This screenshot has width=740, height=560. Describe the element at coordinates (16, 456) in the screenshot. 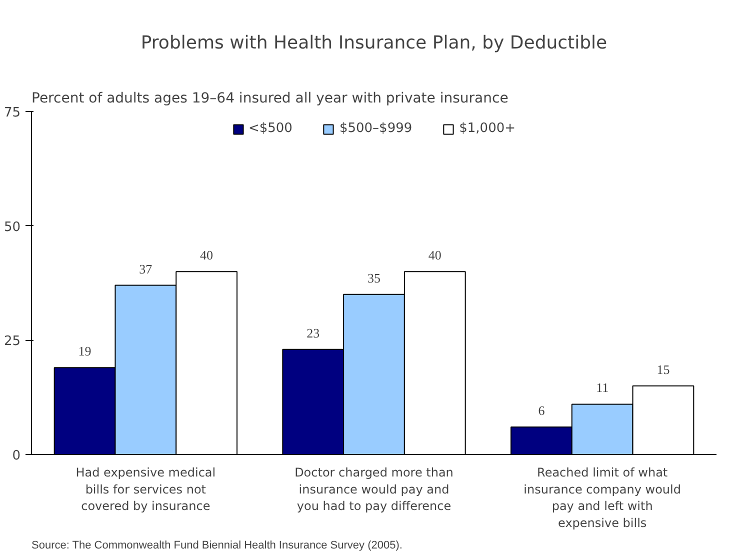

I see `y-tick-label: 0` at that location.